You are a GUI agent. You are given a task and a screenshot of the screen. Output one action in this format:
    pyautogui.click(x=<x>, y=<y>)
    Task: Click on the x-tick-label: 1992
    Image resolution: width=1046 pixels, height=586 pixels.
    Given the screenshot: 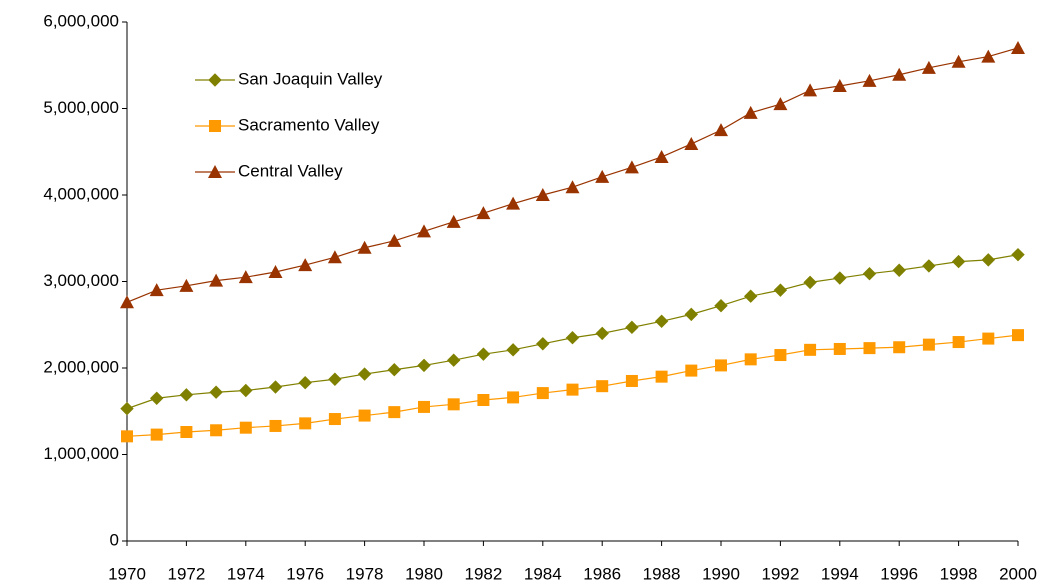 What is the action you would take?
    pyautogui.click(x=780, y=573)
    